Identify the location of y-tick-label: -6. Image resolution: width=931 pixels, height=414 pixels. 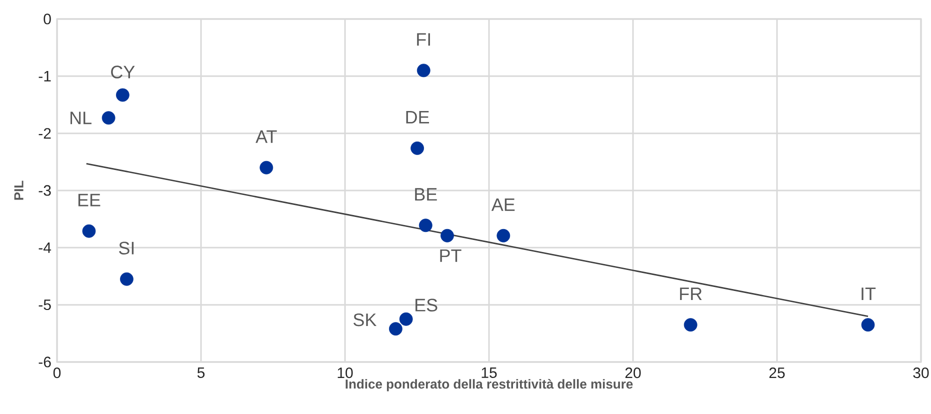
(44, 362).